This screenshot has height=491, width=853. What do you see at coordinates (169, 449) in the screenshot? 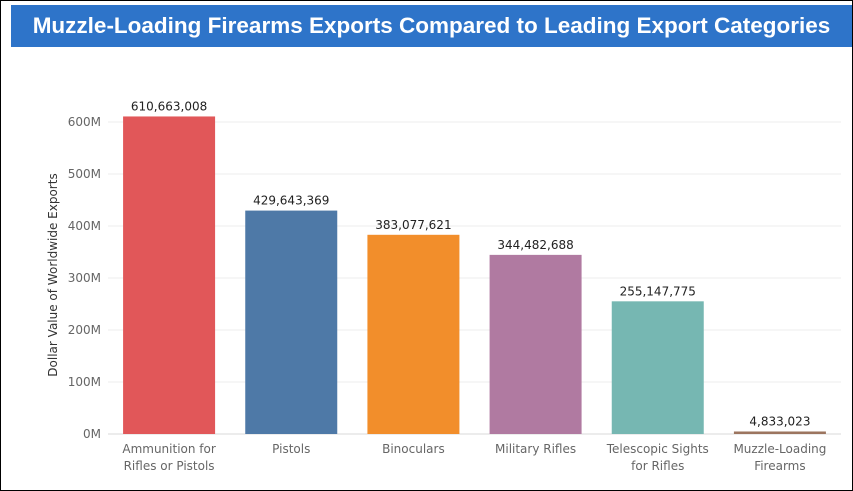
I see `x-tick-label: Ammunition for` at bounding box center [169, 449].